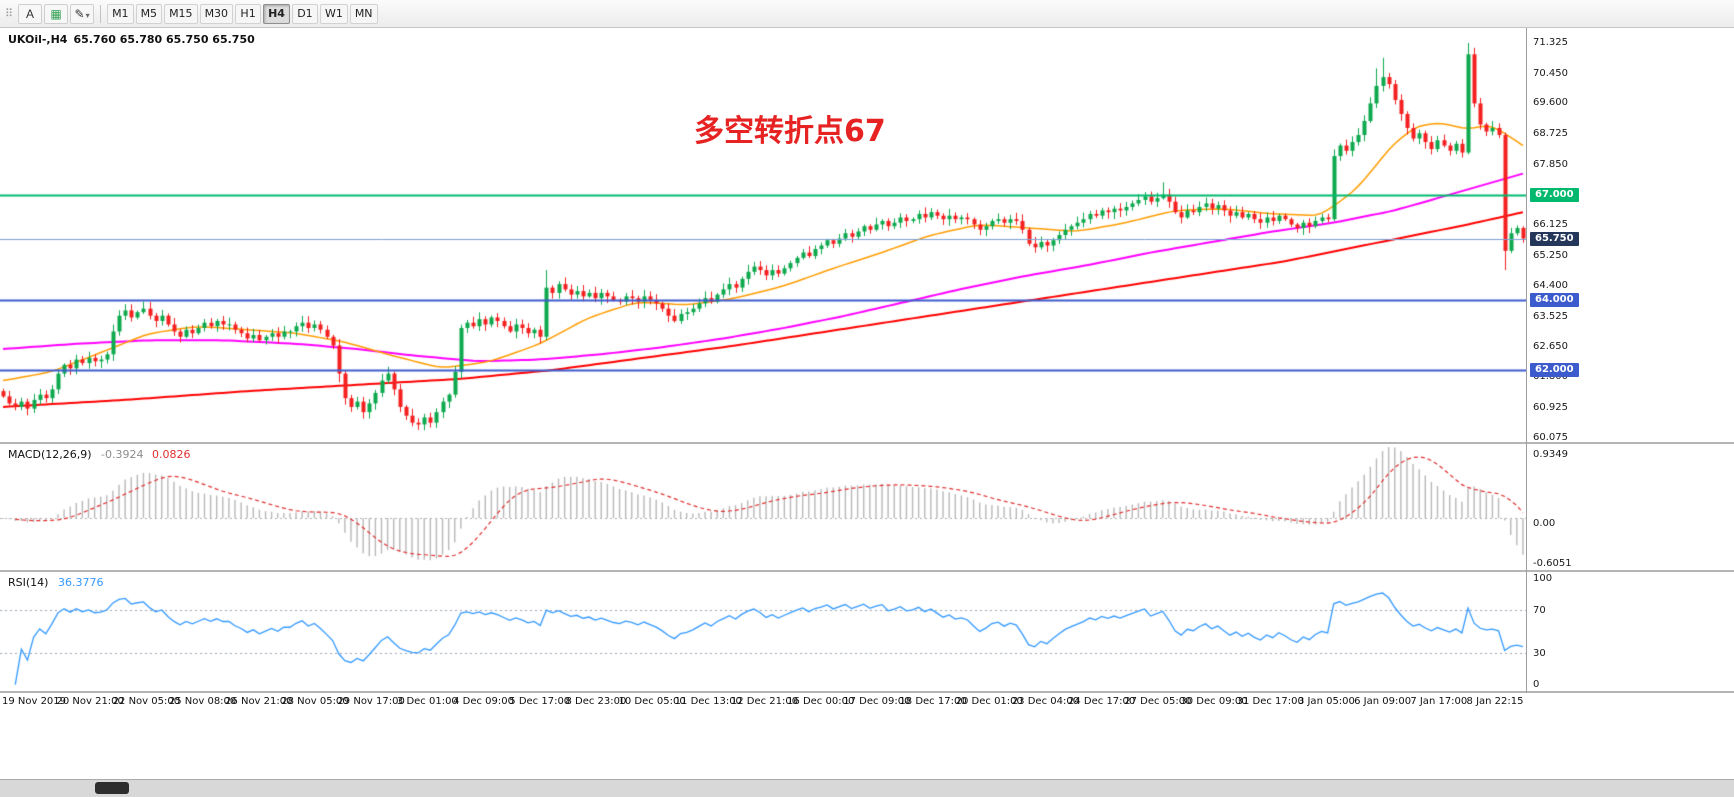 The width and height of the screenshot is (1734, 797). Describe the element at coordinates (764, 701) in the screenshot. I see `time-label: 12 Dec 21:00` at that location.